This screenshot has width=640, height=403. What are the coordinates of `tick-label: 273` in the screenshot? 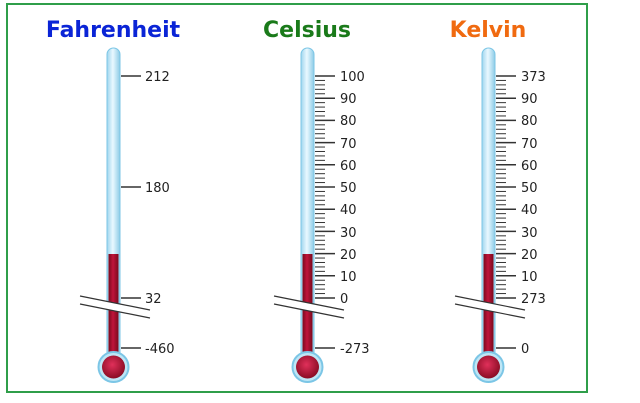 It's located at (533, 299).